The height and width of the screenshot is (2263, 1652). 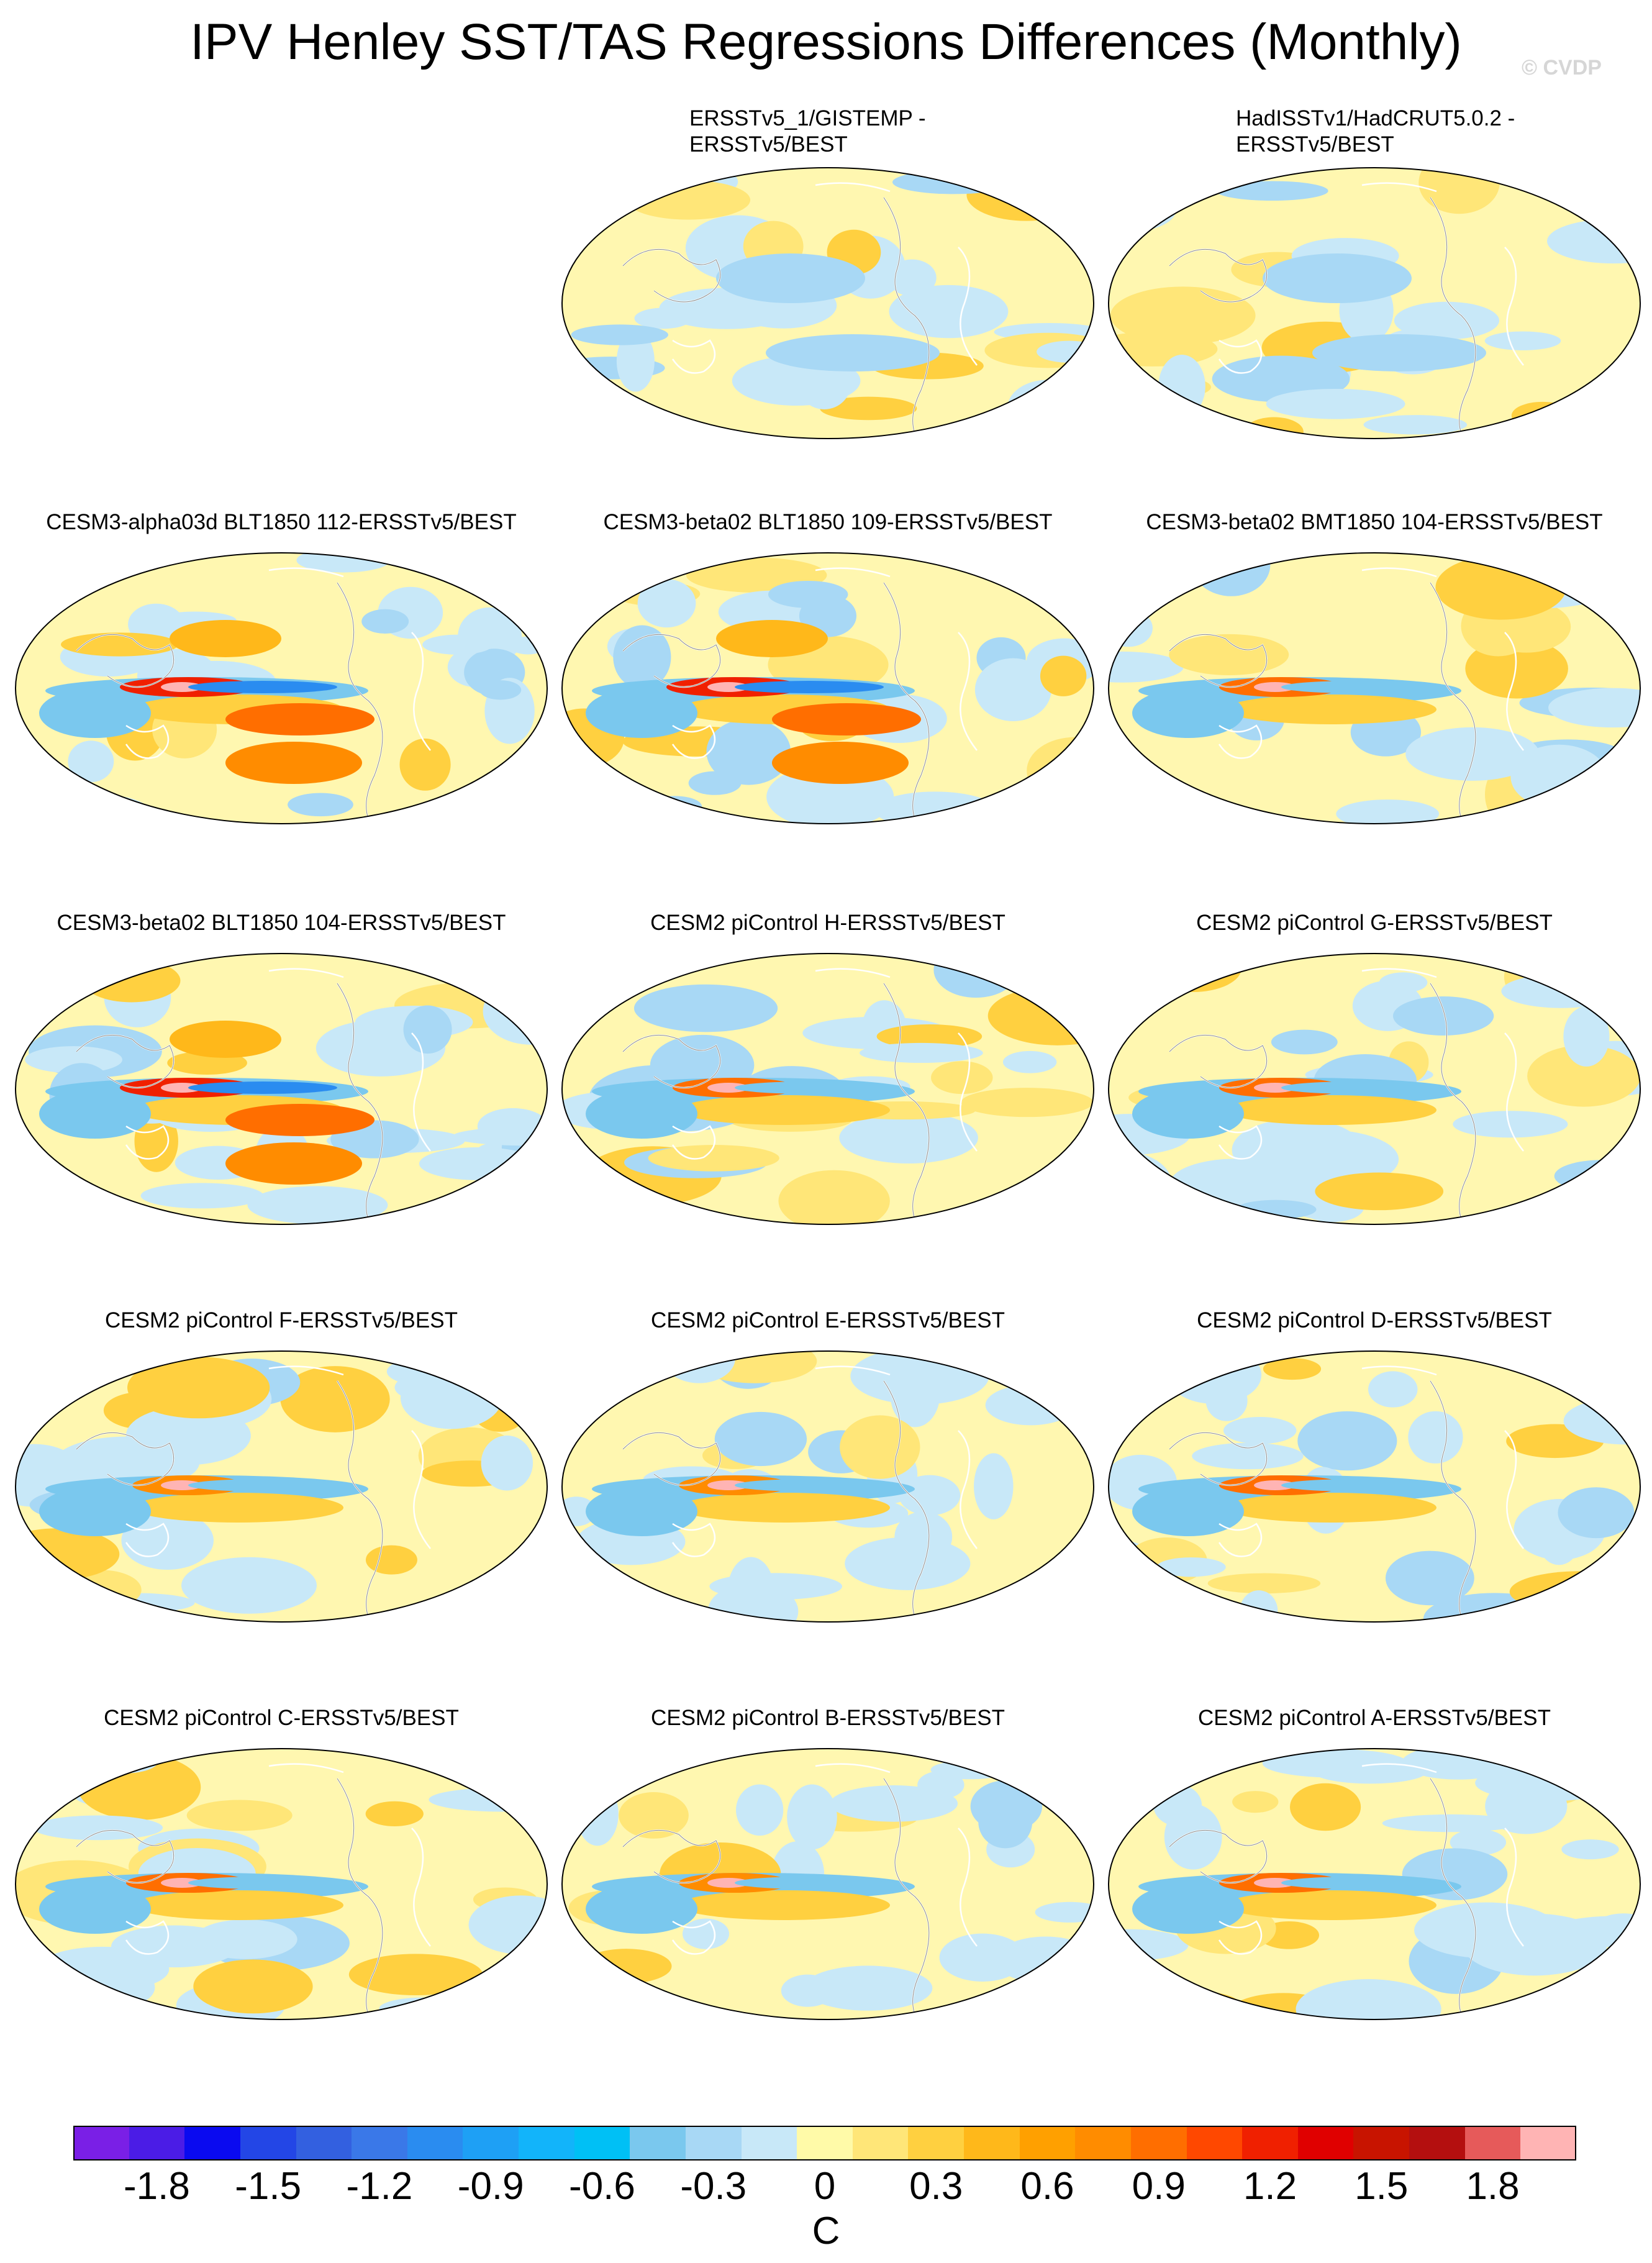 I want to click on panel-title-line: ERSSTv5_1/GISTEMP -, so click(x=807, y=118).